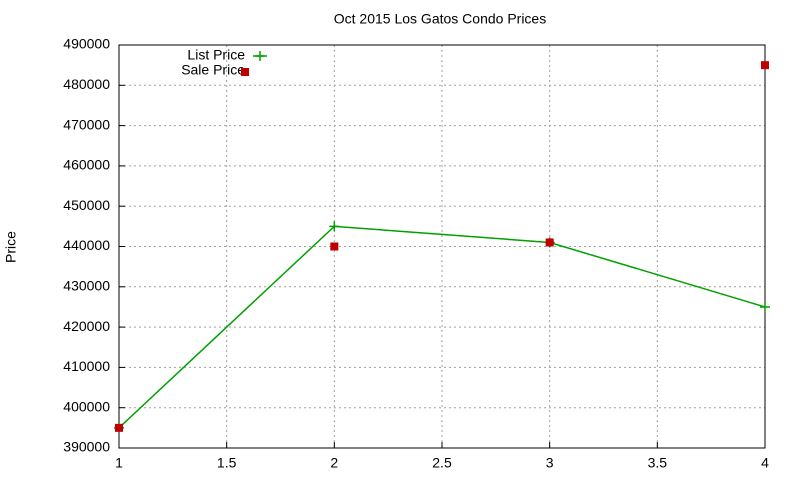  Describe the element at coordinates (227, 463) in the screenshot. I see `x-tick-label: 1.5` at that location.